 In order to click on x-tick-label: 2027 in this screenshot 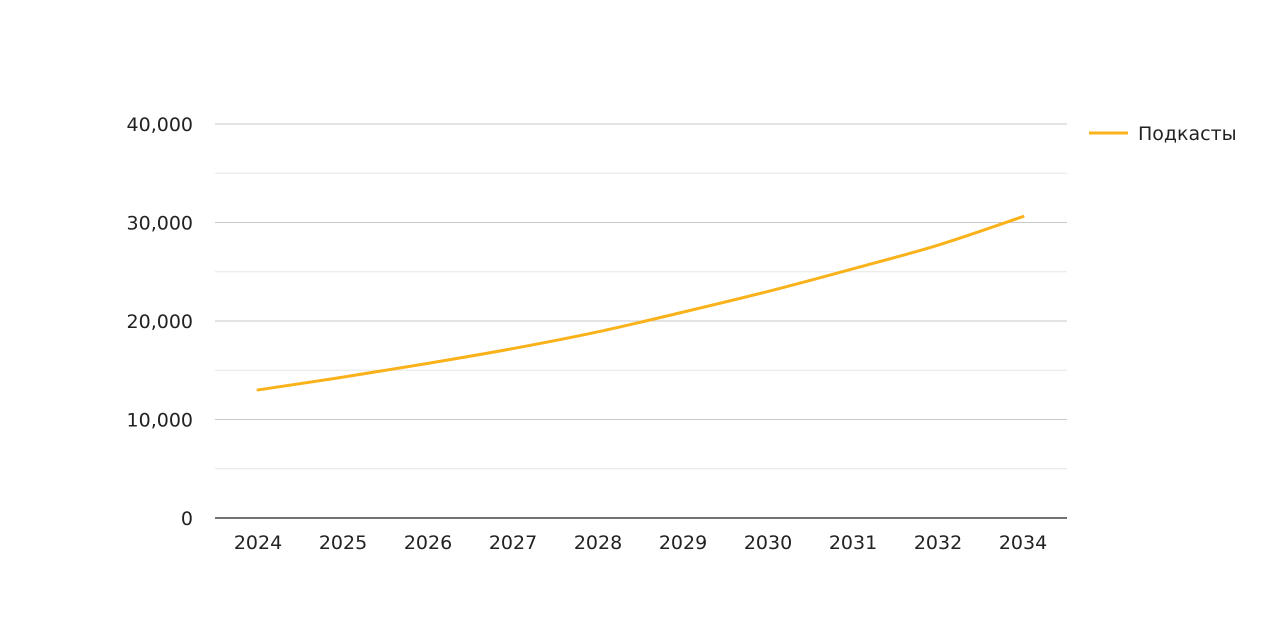, I will do `click(513, 543)`.